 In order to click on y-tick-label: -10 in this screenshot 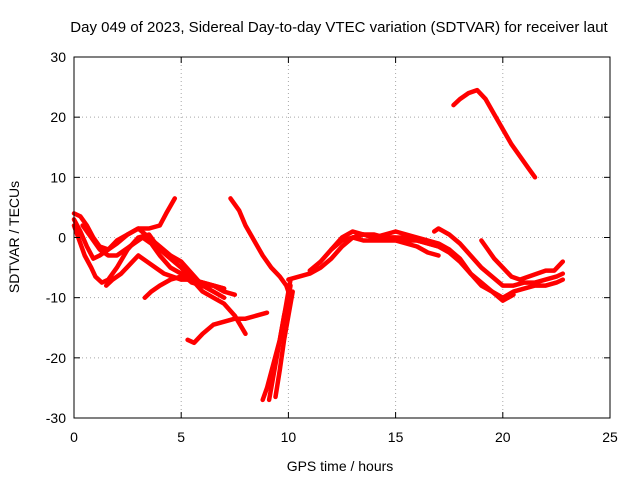, I will do `click(56, 298)`.